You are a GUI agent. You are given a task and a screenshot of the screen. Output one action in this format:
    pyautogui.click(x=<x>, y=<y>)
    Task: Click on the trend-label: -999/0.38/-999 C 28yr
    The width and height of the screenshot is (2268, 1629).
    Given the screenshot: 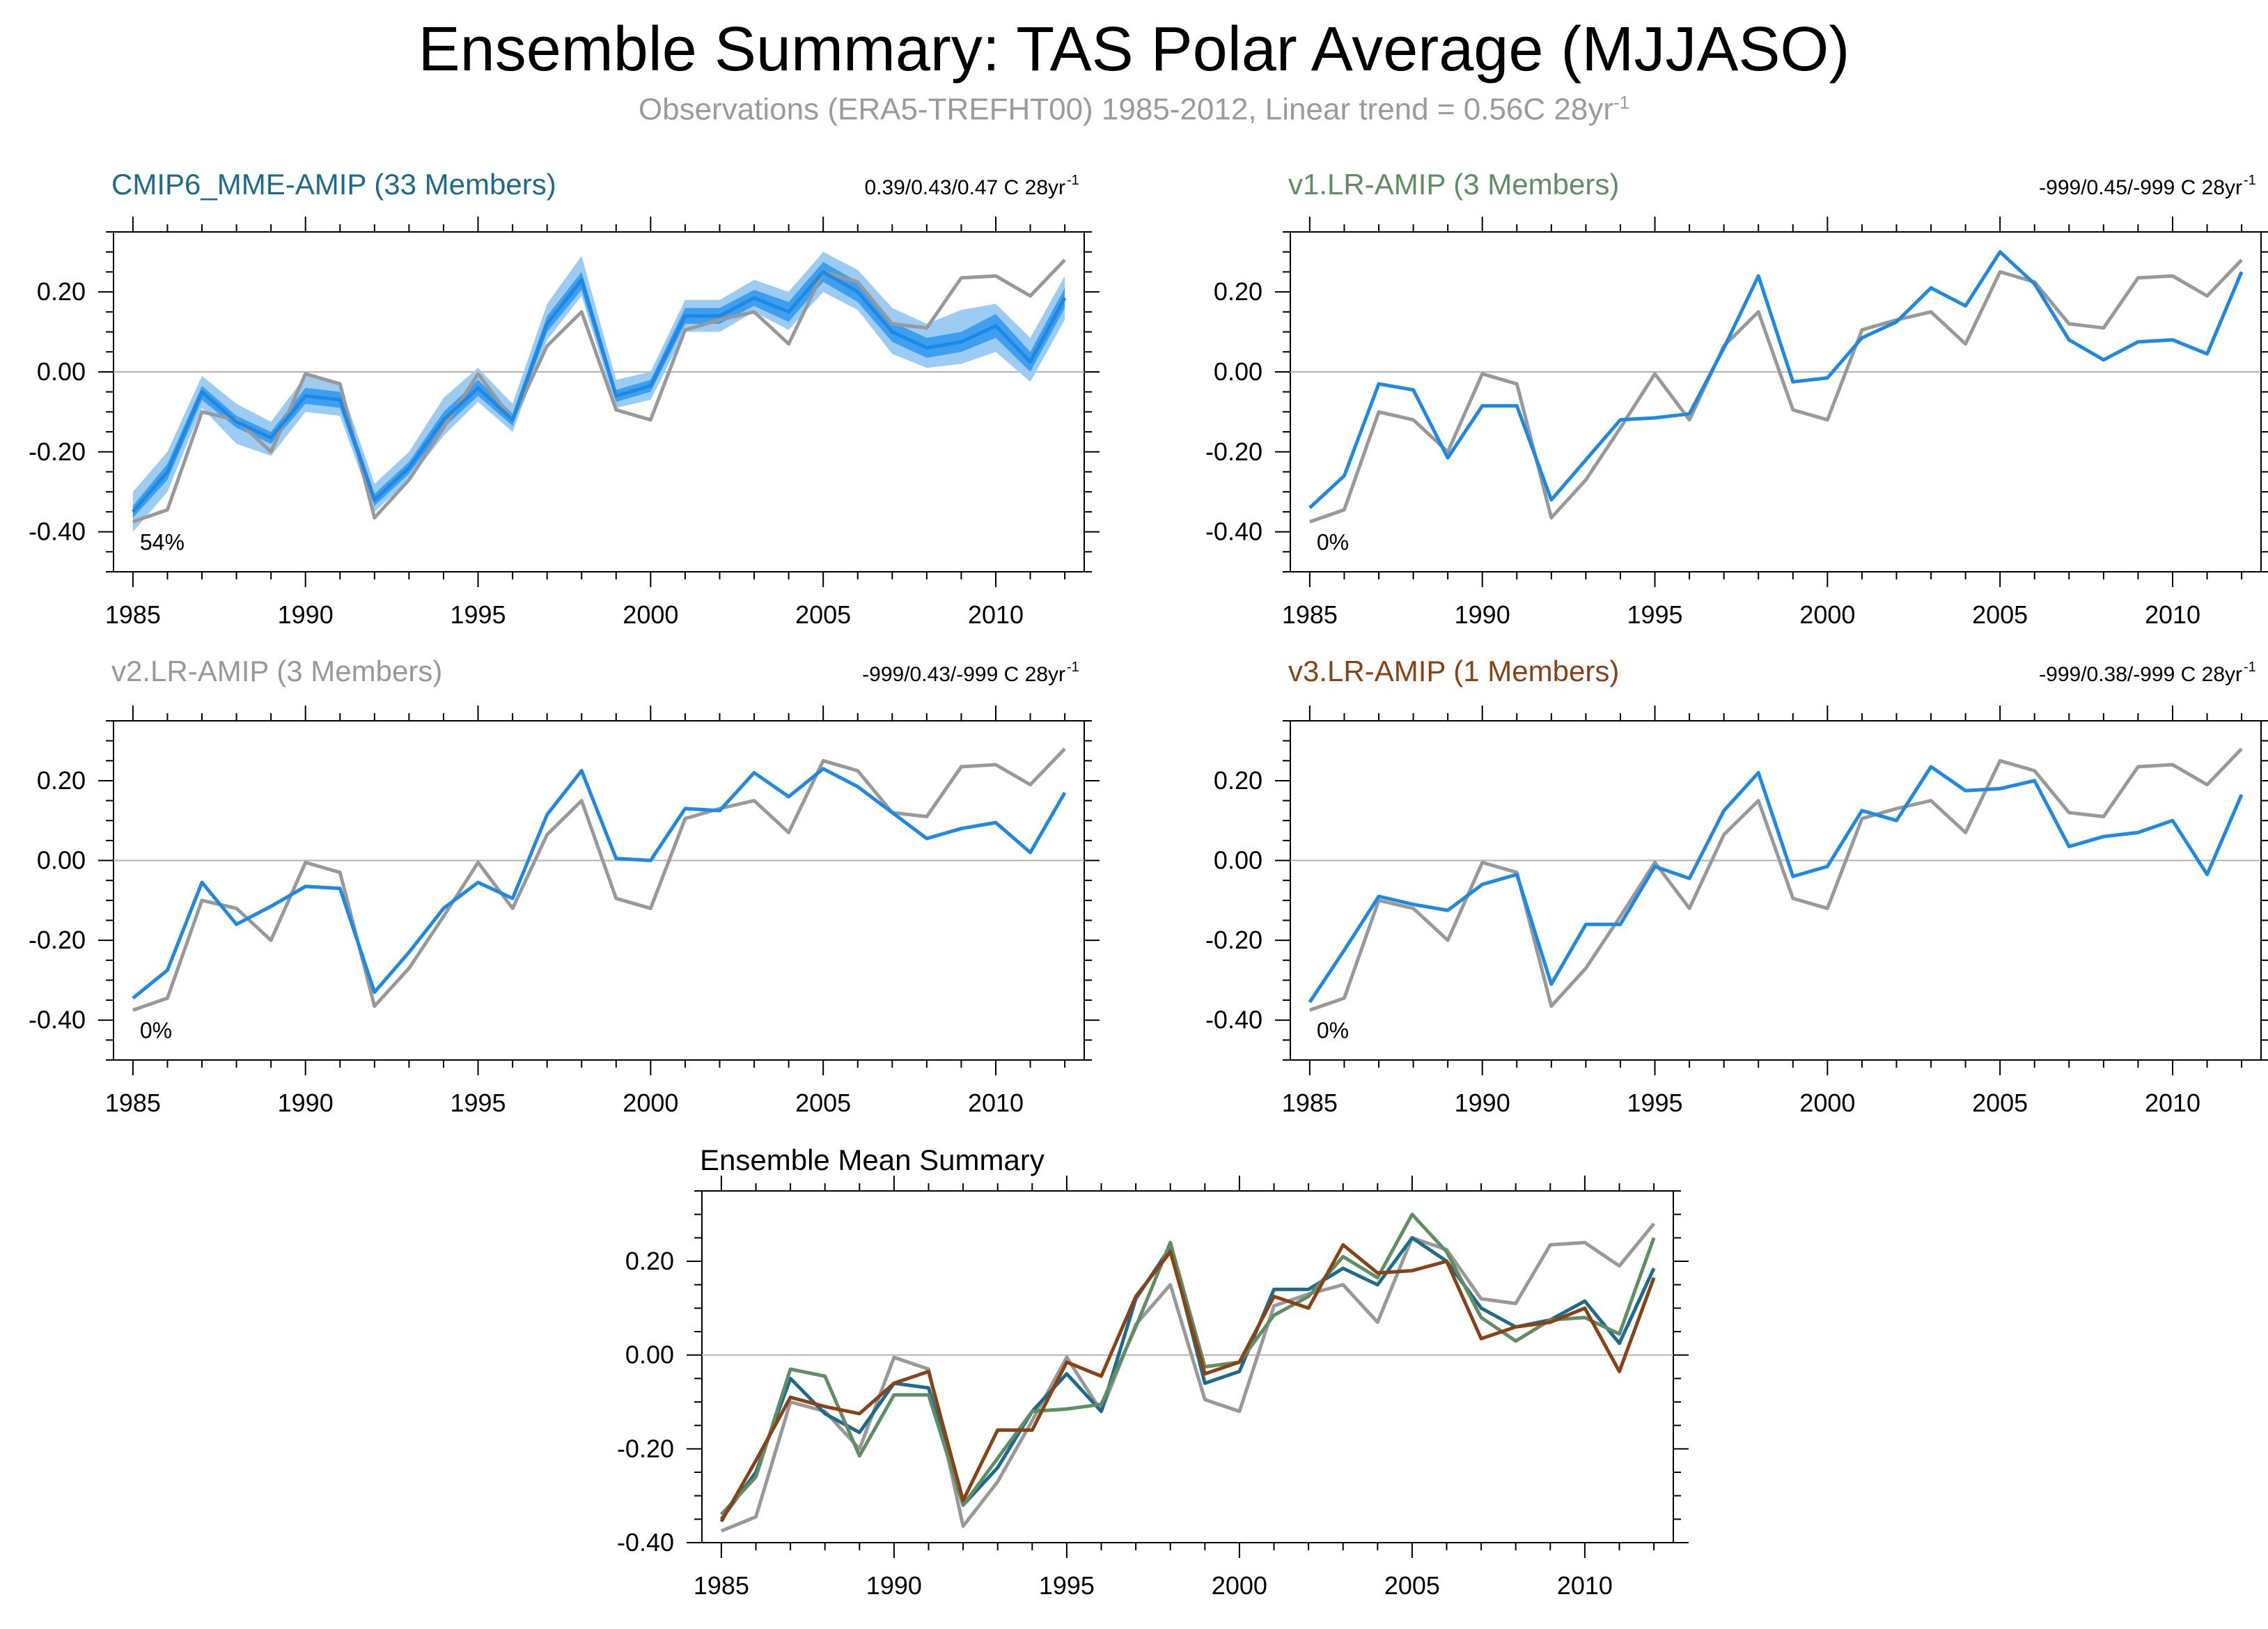 What is the action you would take?
    pyautogui.click(x=2140, y=674)
    